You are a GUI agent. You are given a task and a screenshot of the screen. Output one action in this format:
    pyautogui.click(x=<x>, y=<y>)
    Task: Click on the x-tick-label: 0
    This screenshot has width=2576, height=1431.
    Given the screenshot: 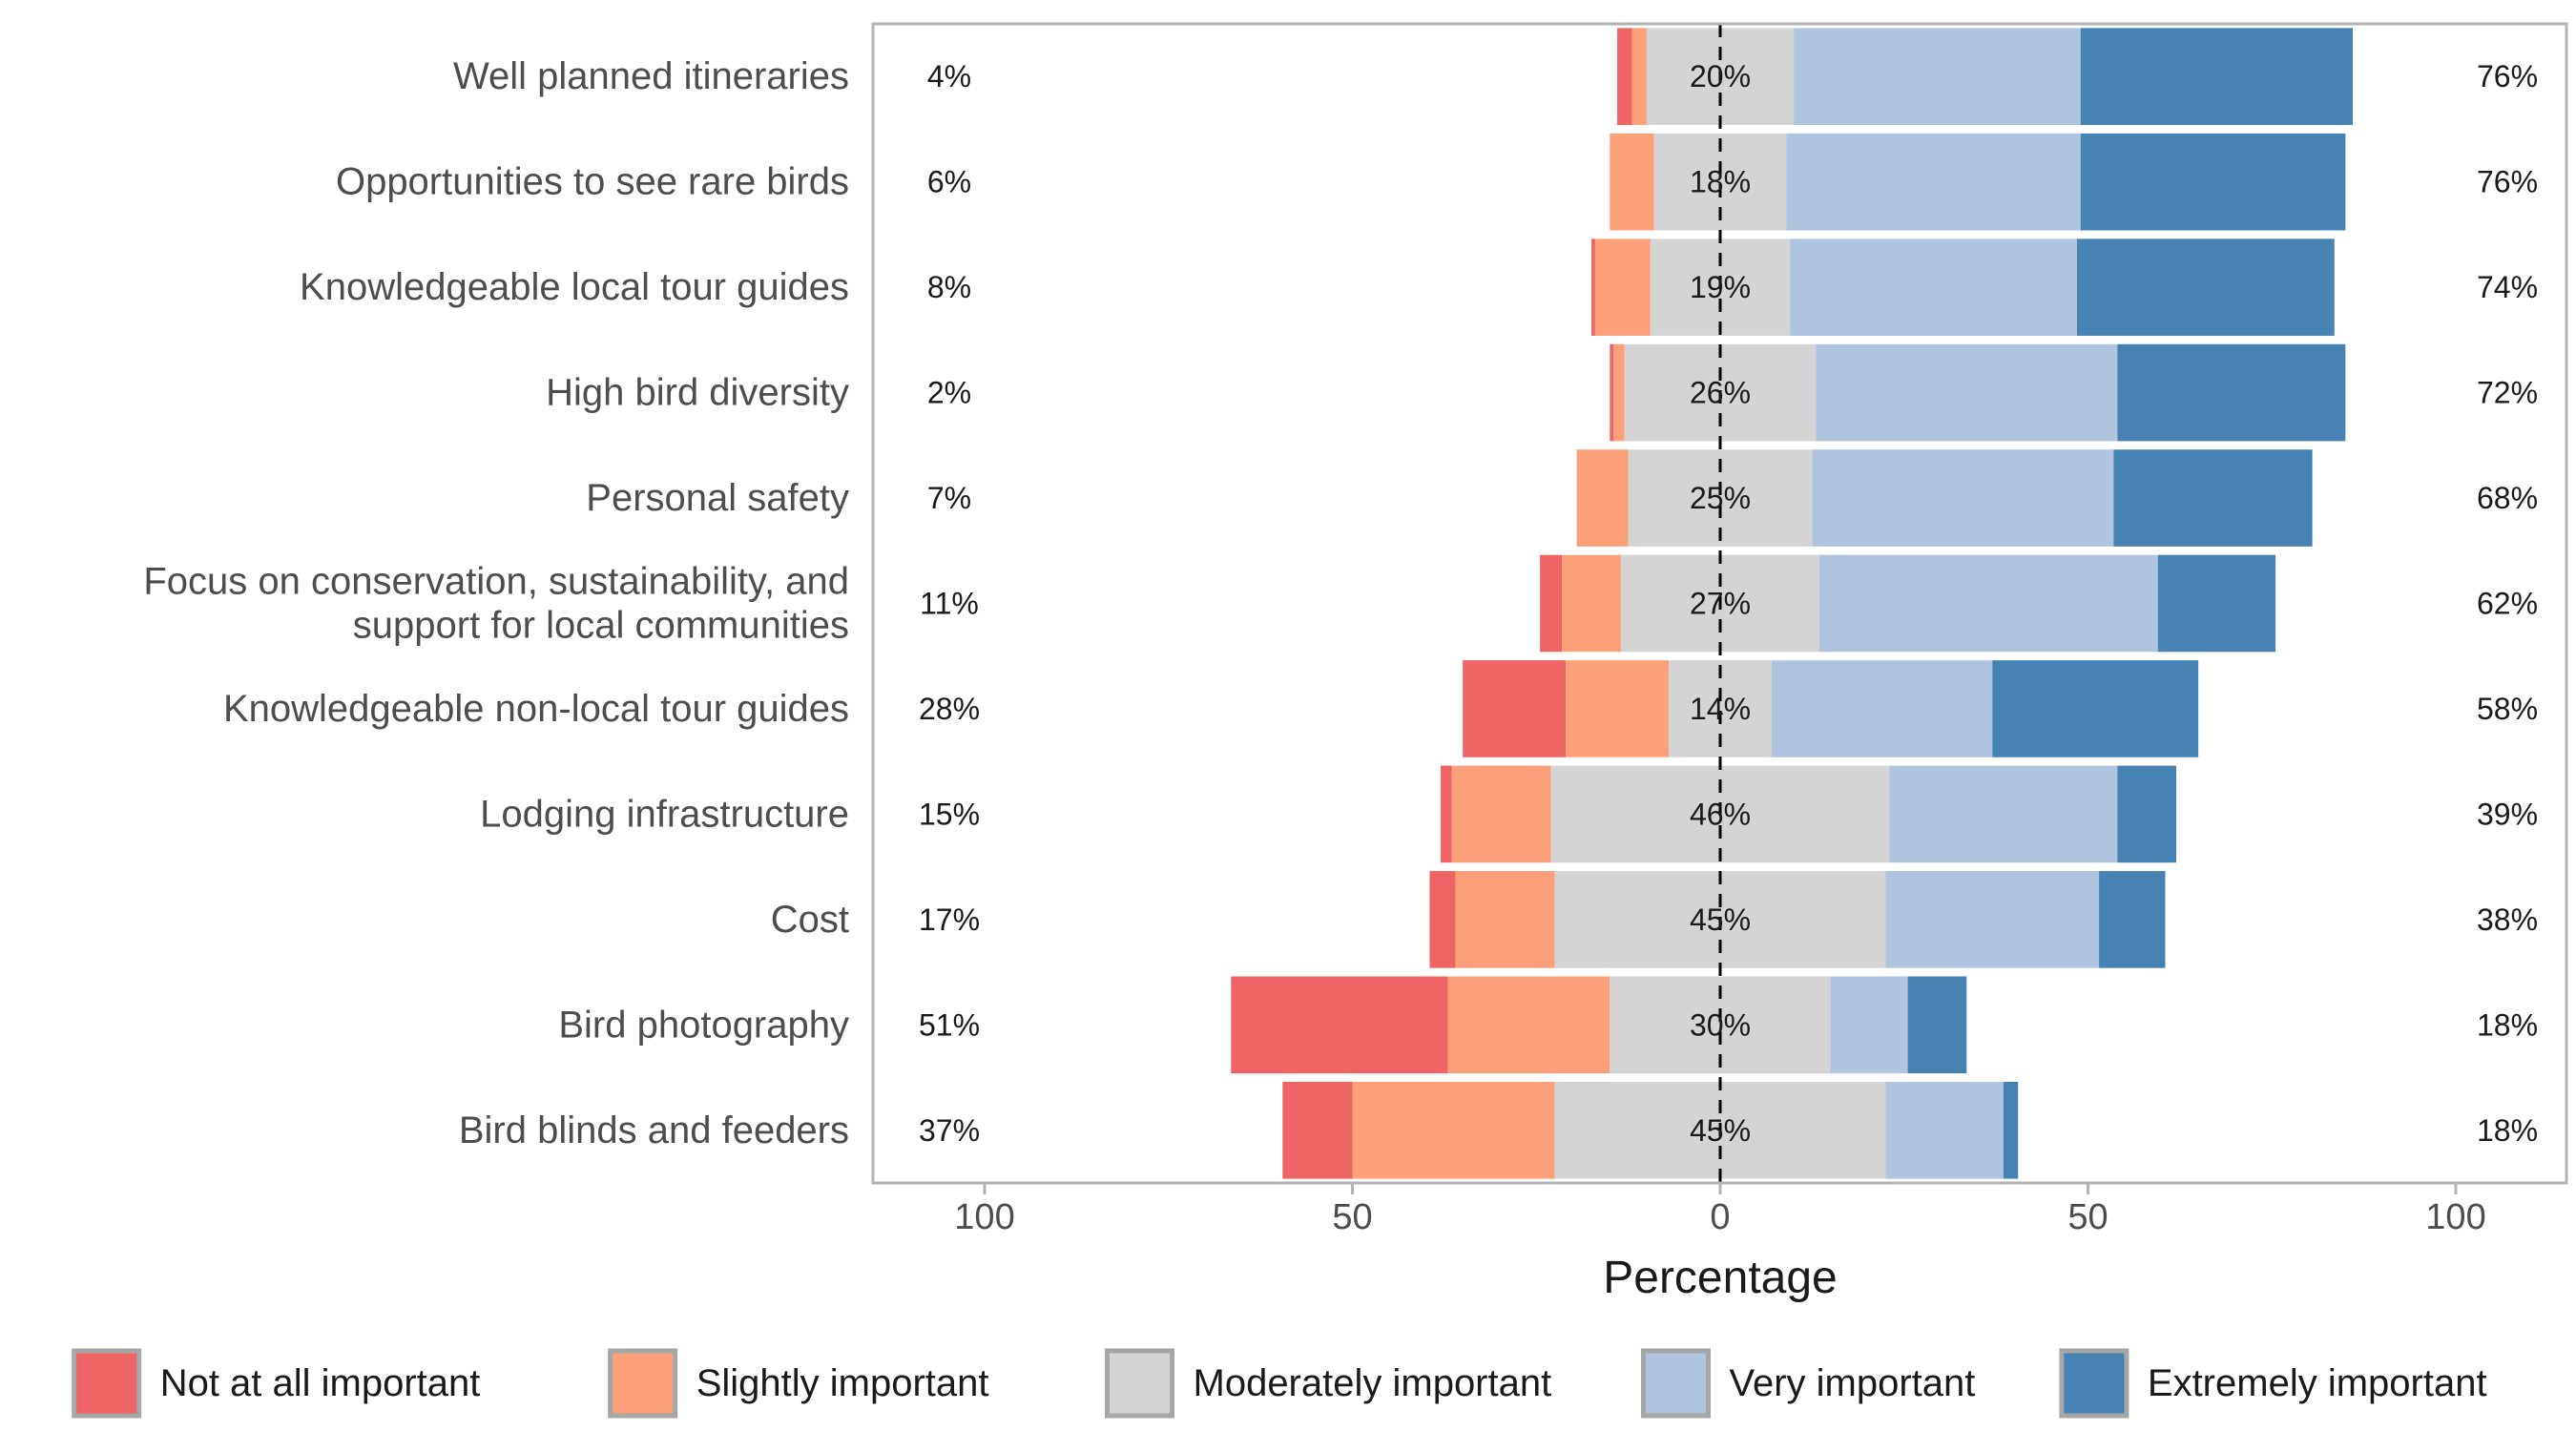 What is the action you would take?
    pyautogui.click(x=1720, y=1217)
    